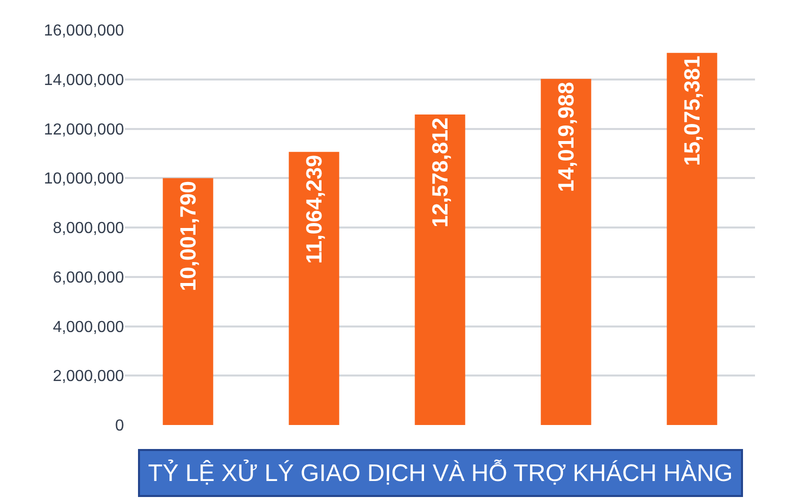  What do you see at coordinates (188, 236) in the screenshot?
I see `data-label: 10,001,790` at bounding box center [188, 236].